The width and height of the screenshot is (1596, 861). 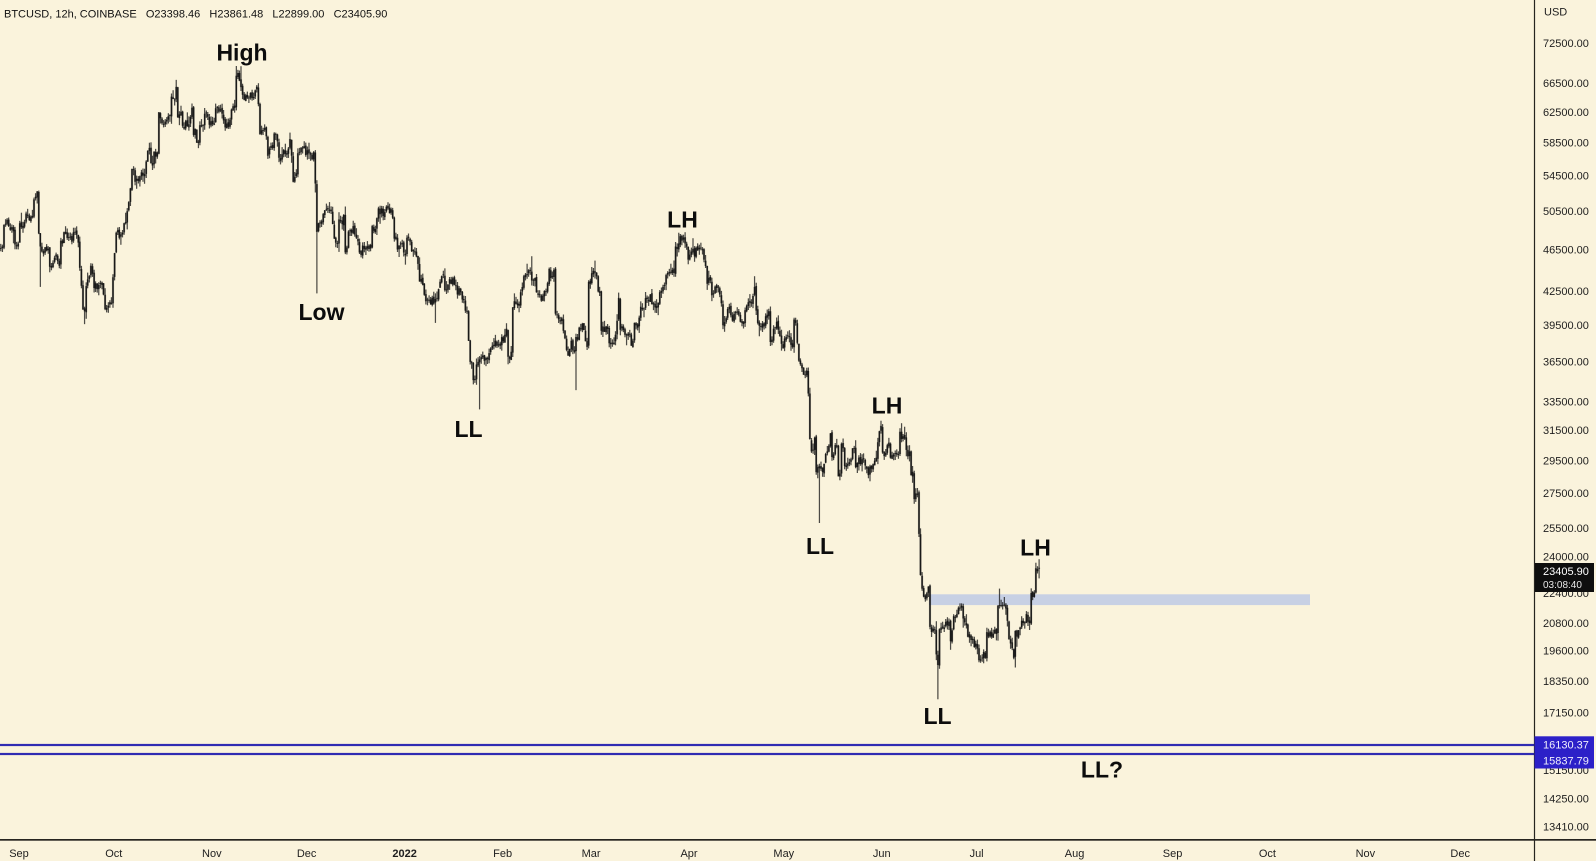 What do you see at coordinates (1566, 651) in the screenshot?
I see `svg-text: 19600.00` at bounding box center [1566, 651].